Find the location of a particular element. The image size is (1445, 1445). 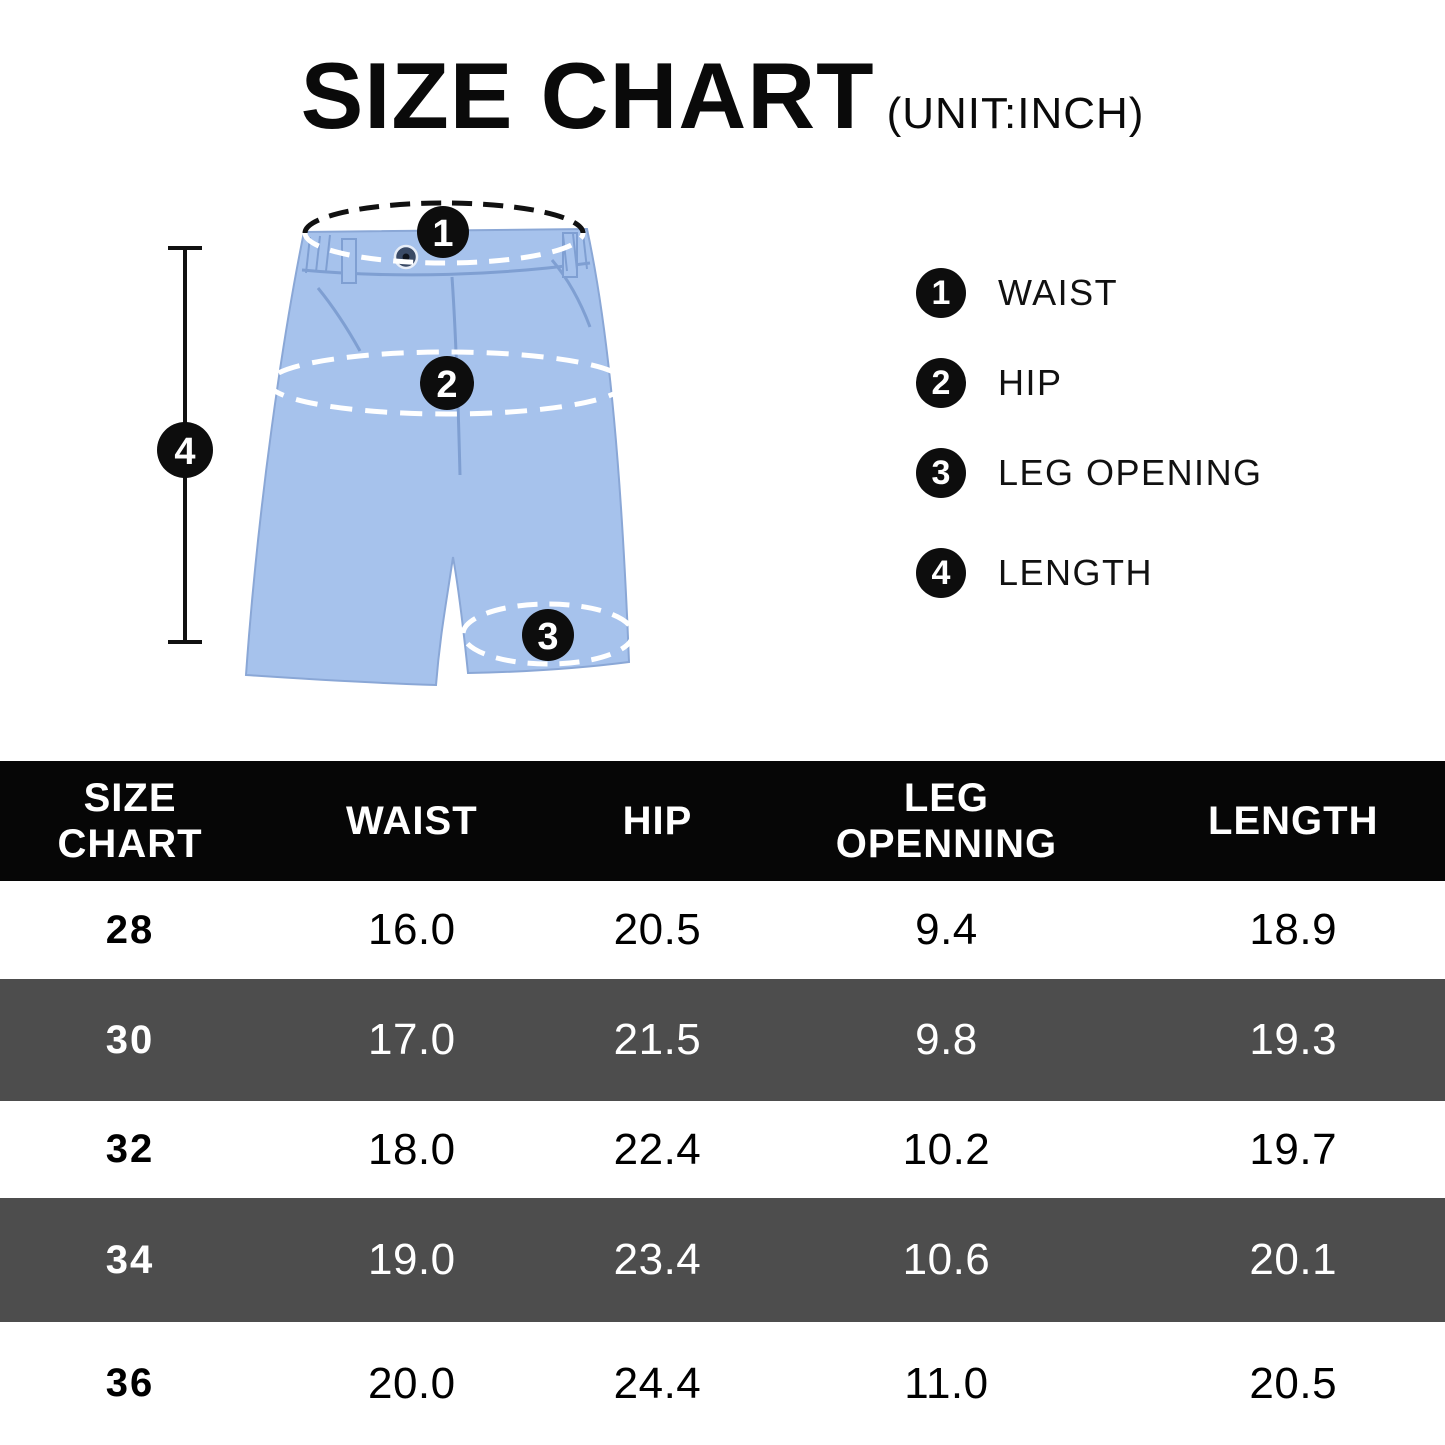

marker-3-number: 3 is located at coordinates (547, 637).